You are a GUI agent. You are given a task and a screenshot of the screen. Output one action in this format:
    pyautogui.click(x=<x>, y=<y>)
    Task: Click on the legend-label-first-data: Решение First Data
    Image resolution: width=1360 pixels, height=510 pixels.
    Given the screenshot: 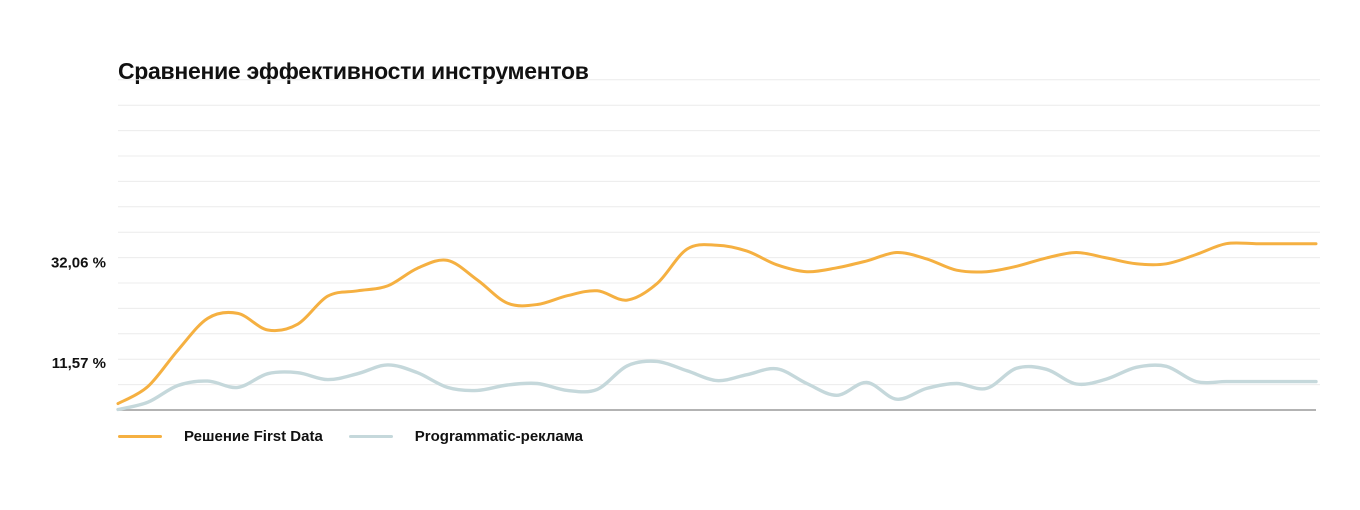 What is the action you would take?
    pyautogui.click(x=253, y=436)
    